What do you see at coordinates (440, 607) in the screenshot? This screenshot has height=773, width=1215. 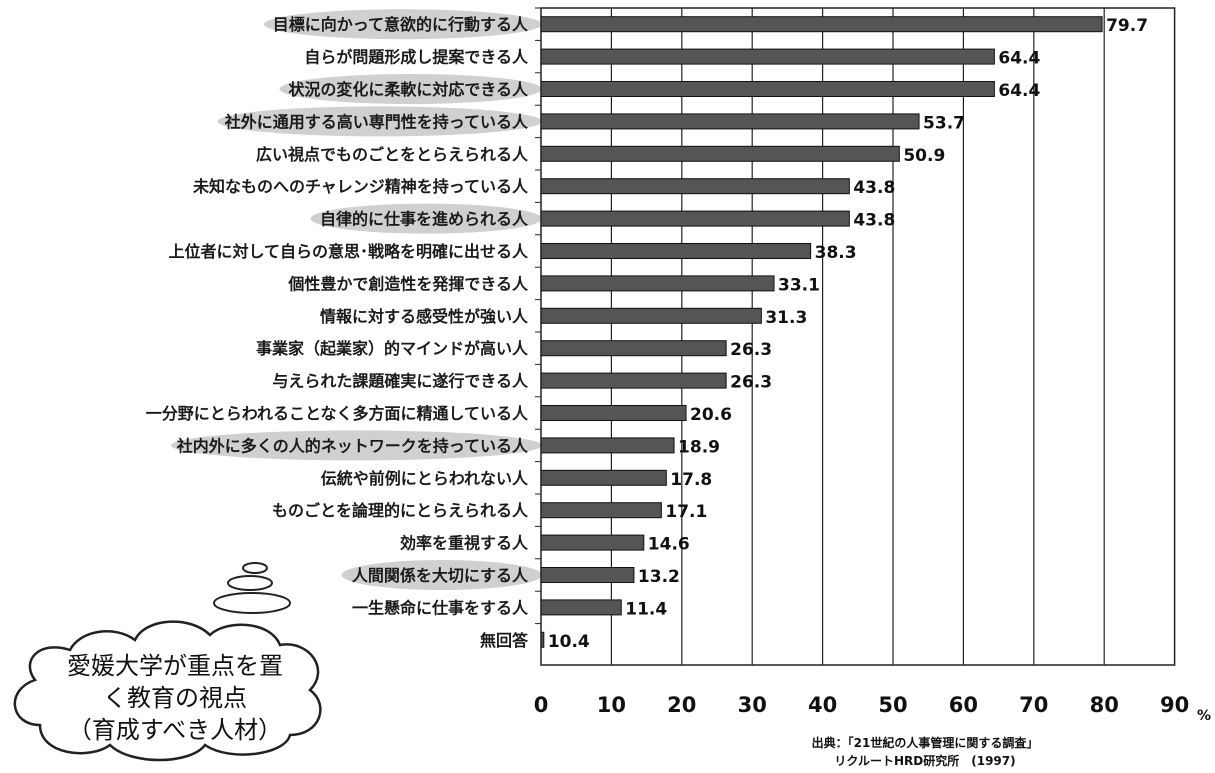 I see `category-label: 一生懸命に仕事をする人` at bounding box center [440, 607].